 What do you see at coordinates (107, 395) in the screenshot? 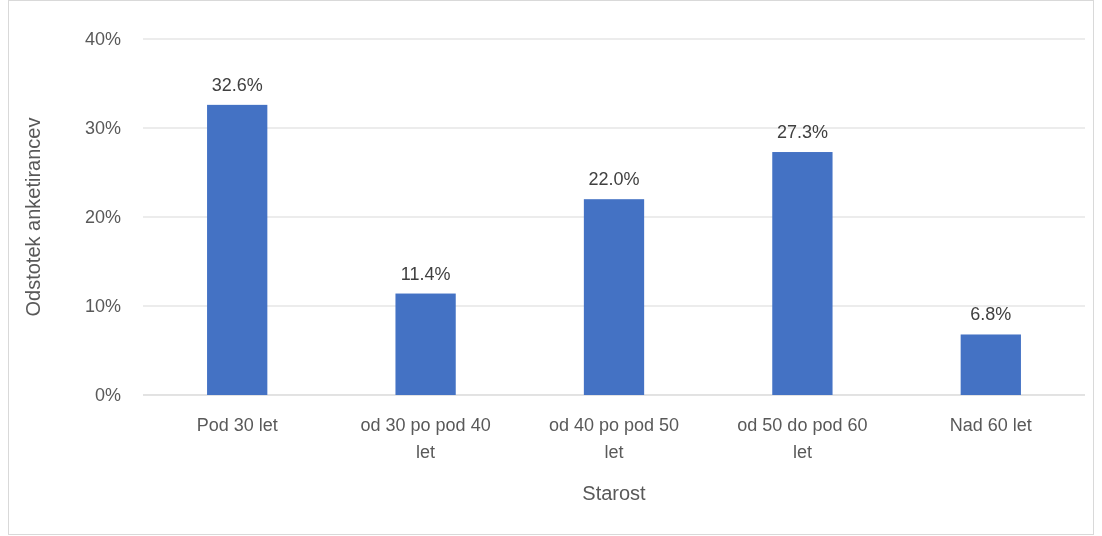
I see `y-tick-label: 0%` at bounding box center [107, 395].